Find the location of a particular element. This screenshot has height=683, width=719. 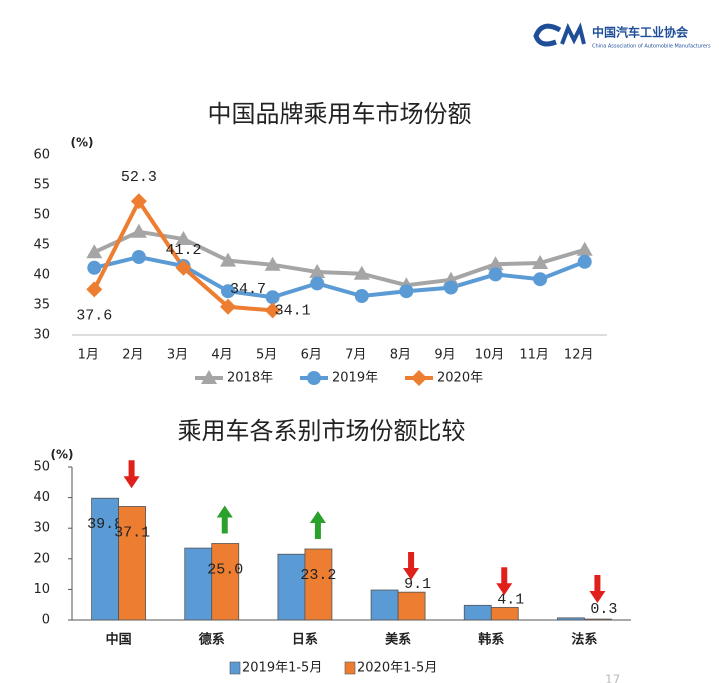

chart-title: 中国品牌乘用车市场份额 is located at coordinates (340, 114).